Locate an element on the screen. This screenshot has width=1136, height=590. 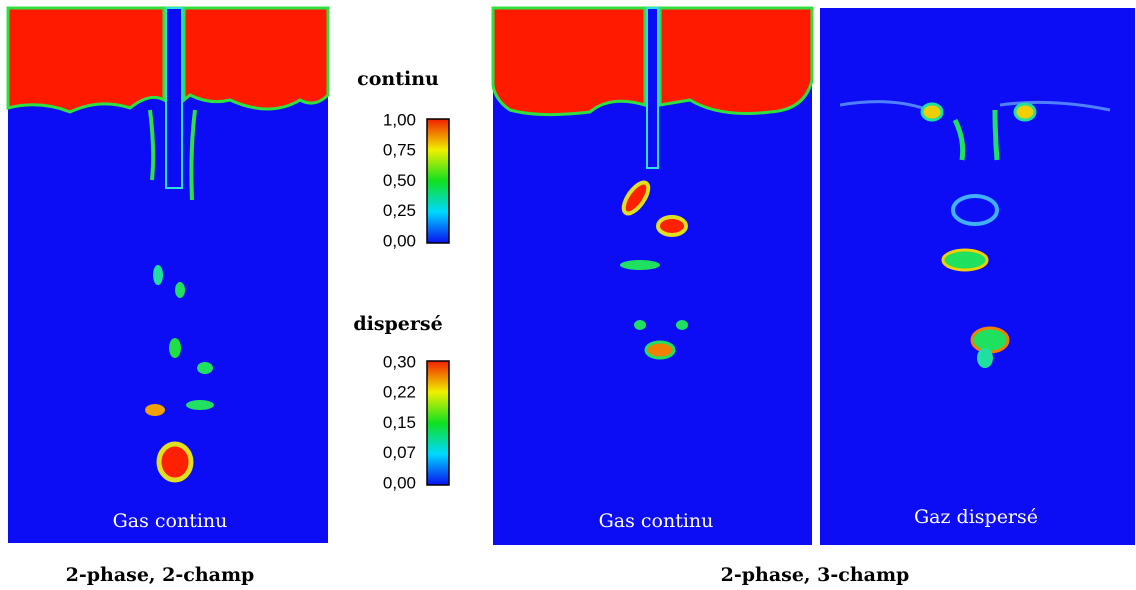
colorbar-tick-label: 0,22 is located at coordinates (399, 392).